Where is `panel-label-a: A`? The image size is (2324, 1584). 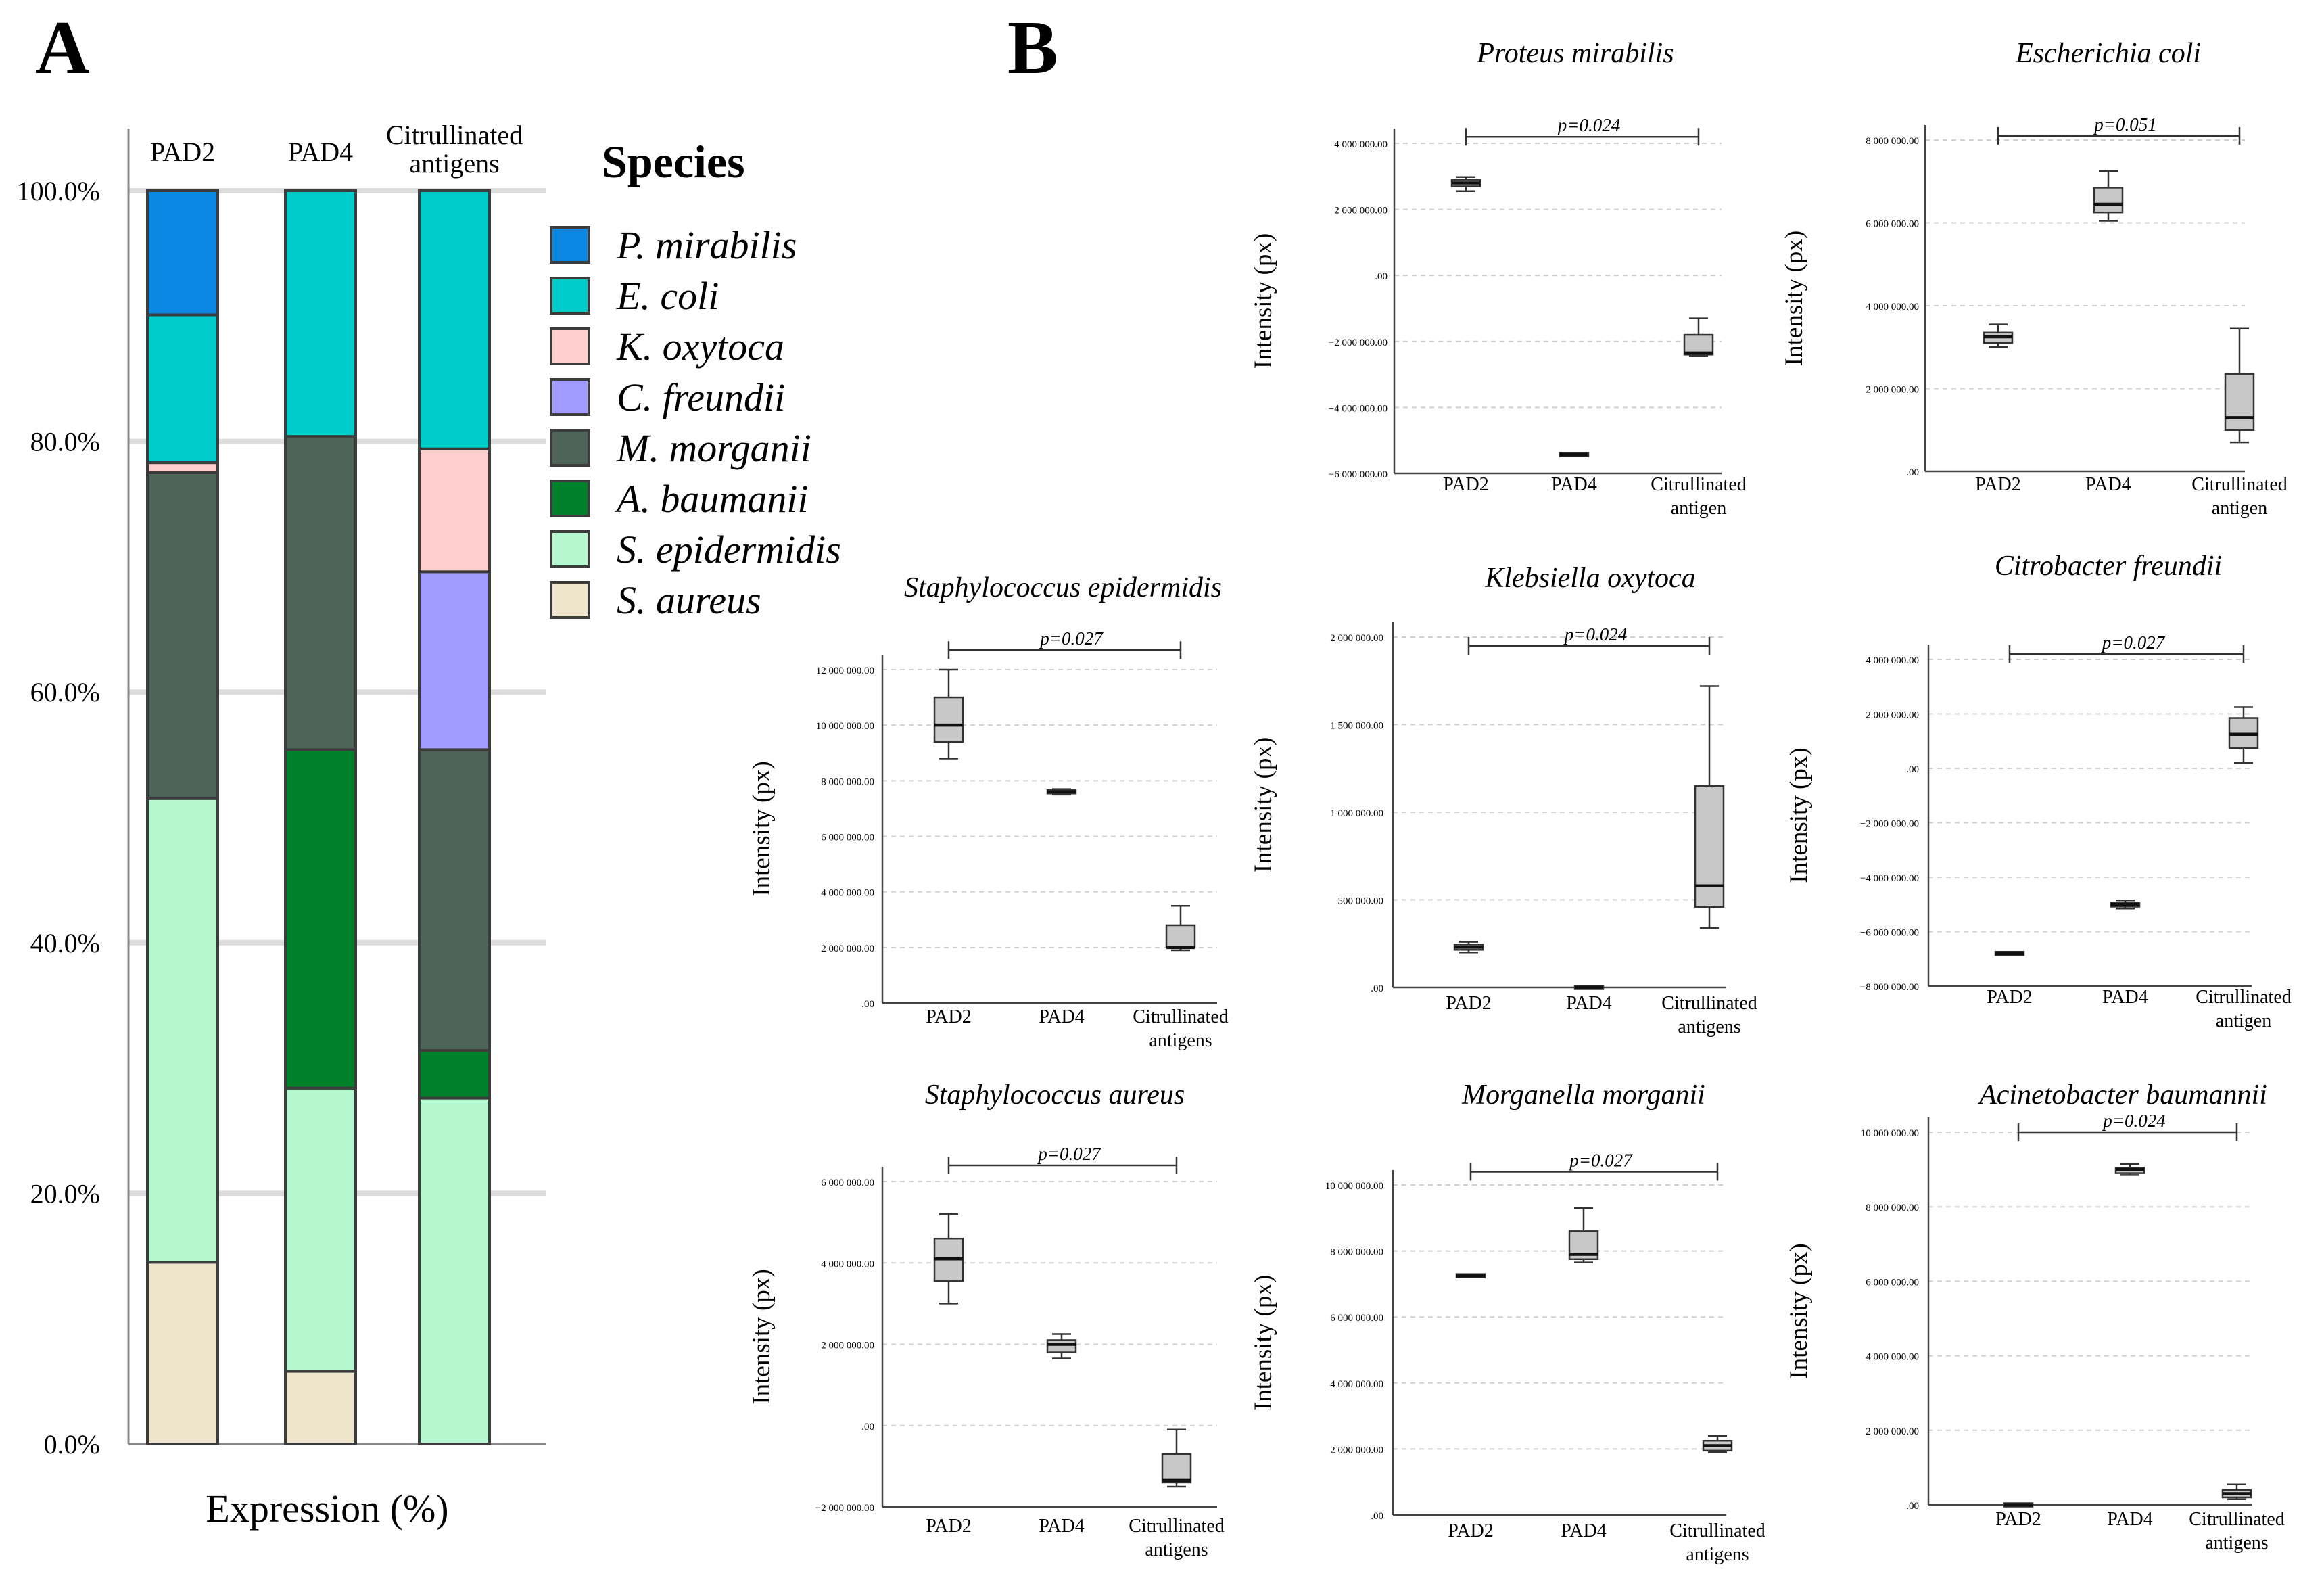 panel-label-a: A is located at coordinates (62, 48).